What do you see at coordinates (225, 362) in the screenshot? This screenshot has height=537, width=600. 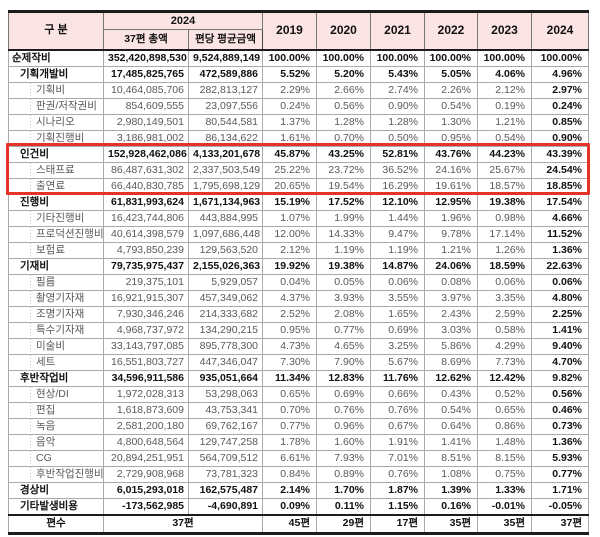 I see `avg-amount-cell: 447,346,047` at bounding box center [225, 362].